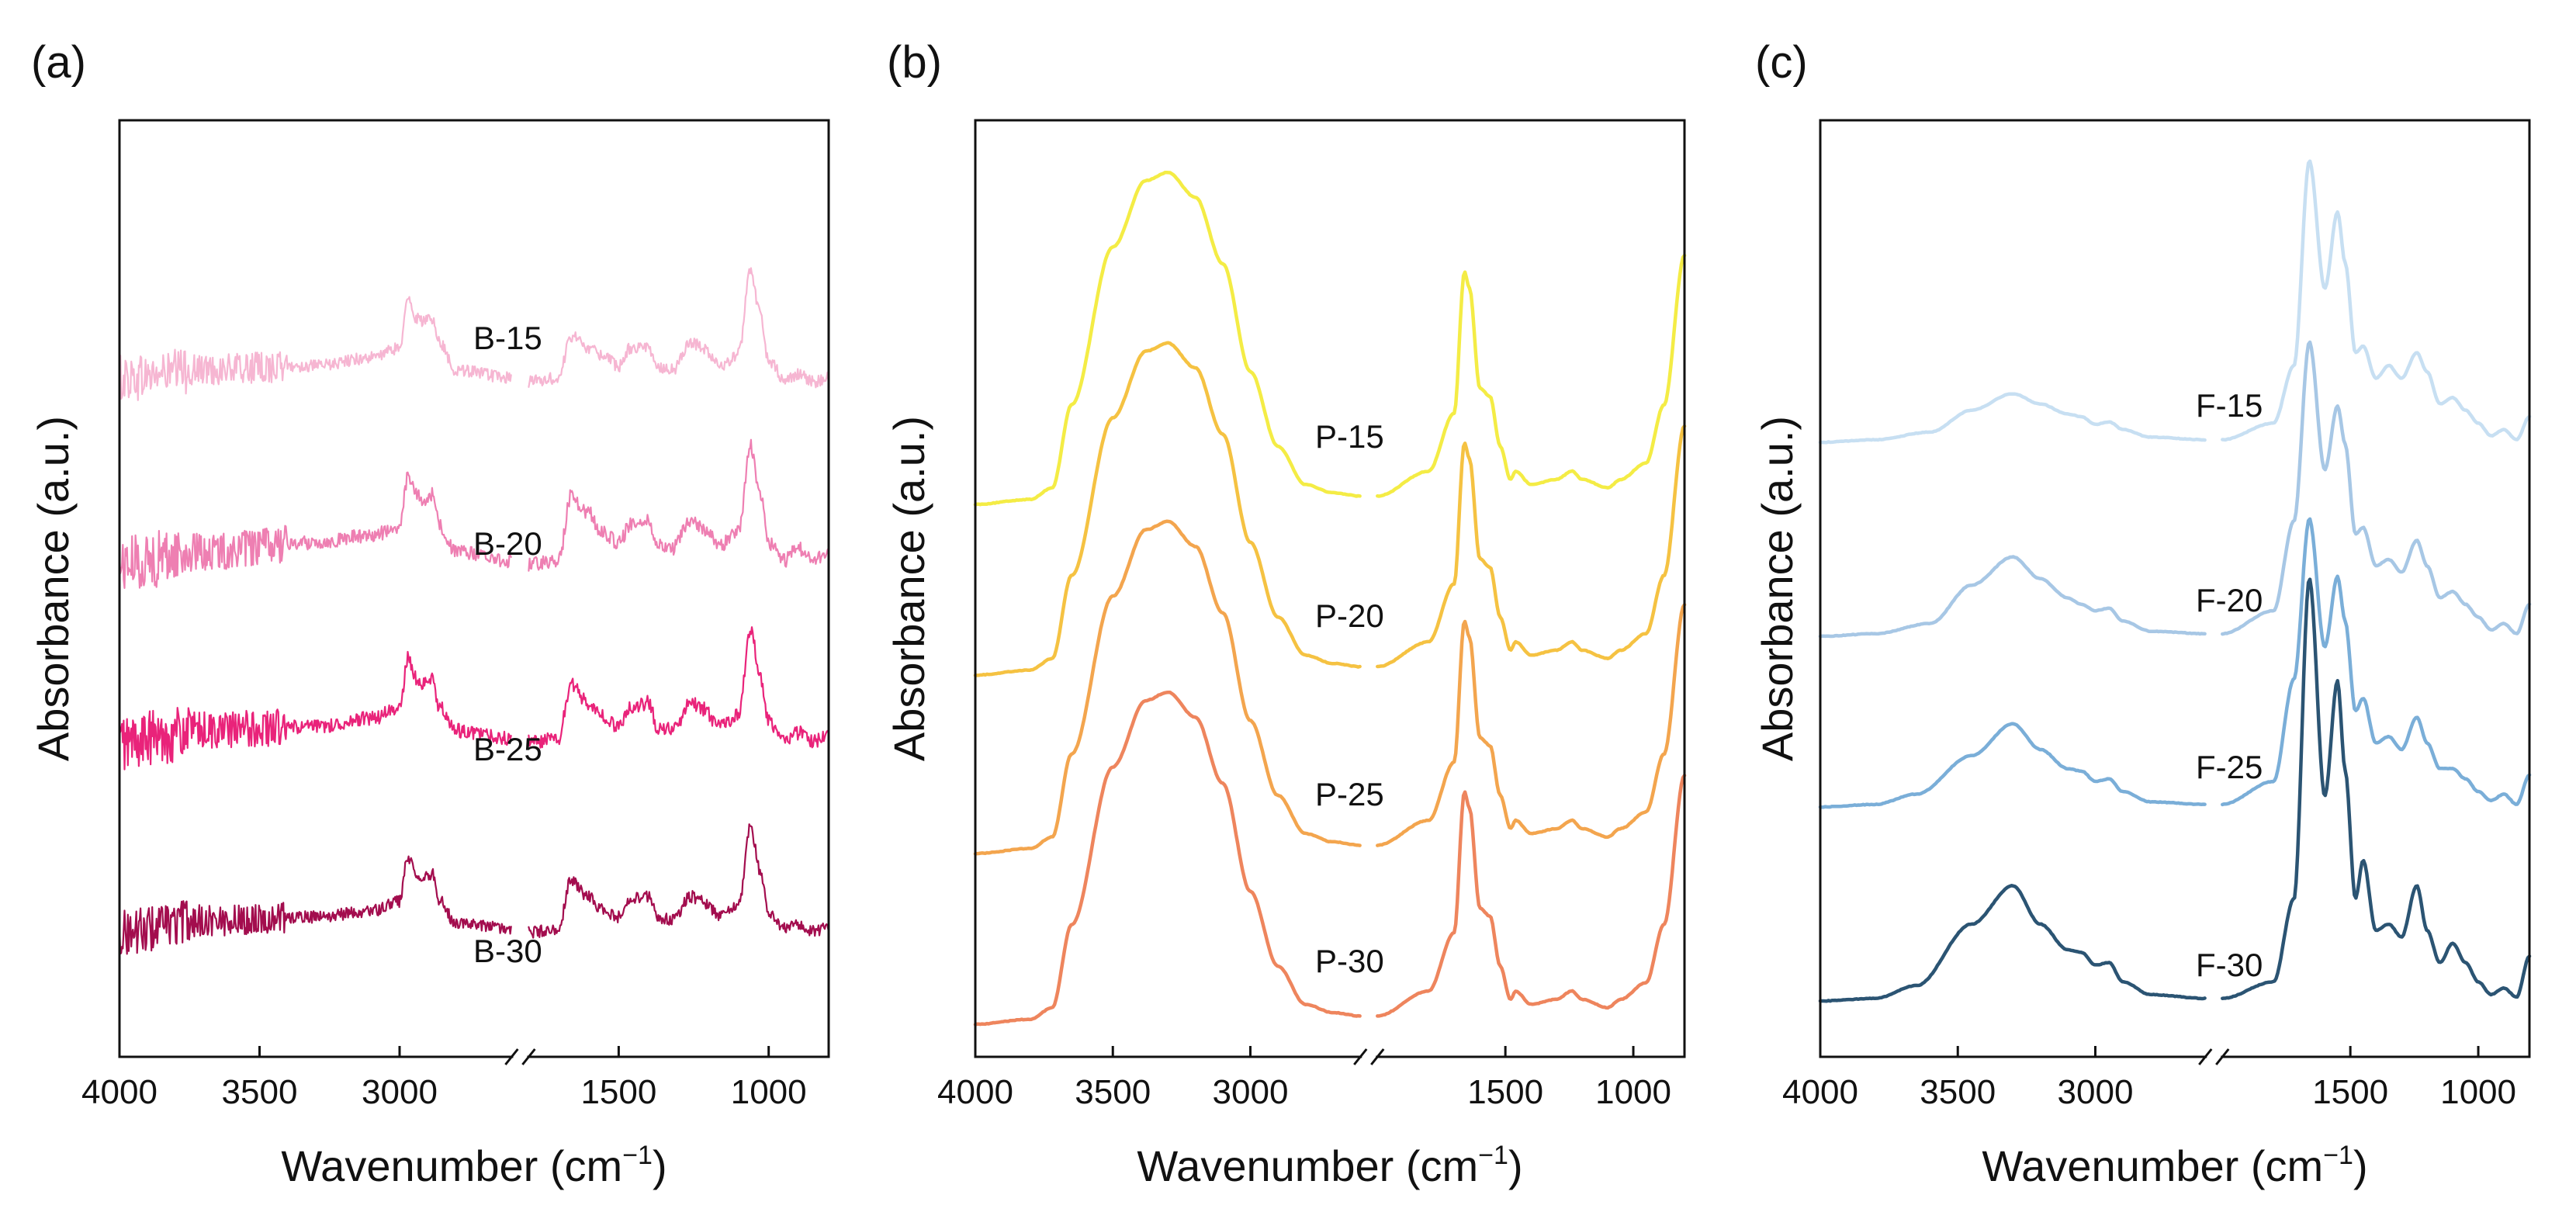  What do you see at coordinates (315, 710) in the screenshot?
I see `series-b-25-low-line` at bounding box center [315, 710].